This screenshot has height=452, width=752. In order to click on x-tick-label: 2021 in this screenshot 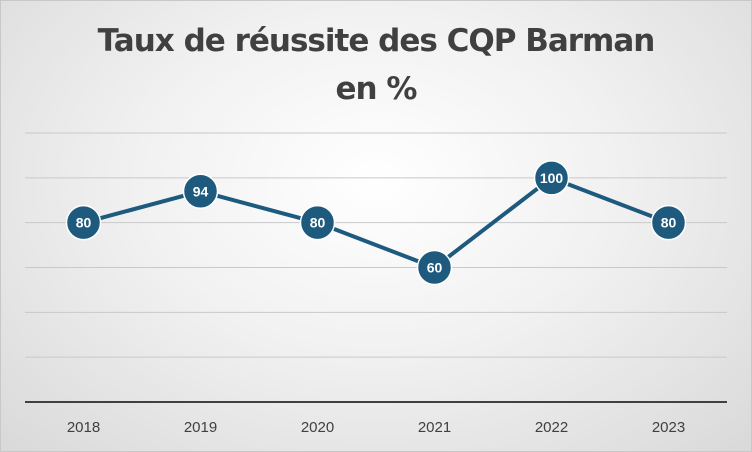, I will do `click(434, 427)`.